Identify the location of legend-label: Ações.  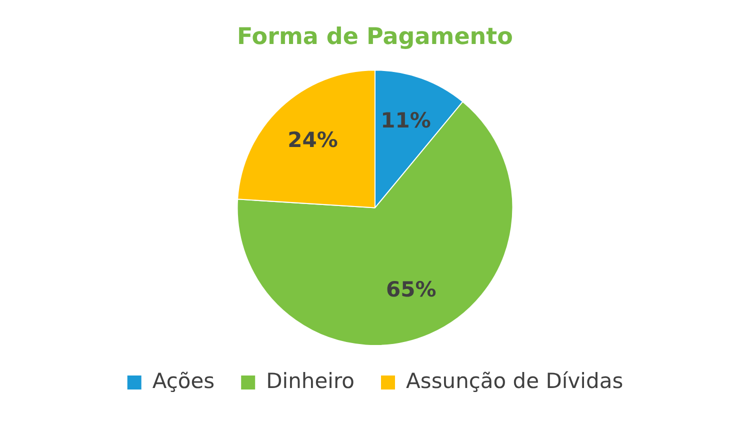
(183, 380).